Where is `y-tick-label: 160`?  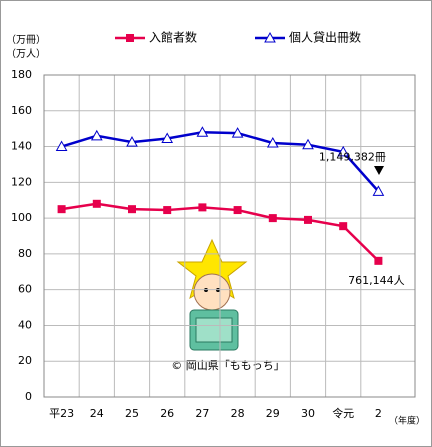 y-tick-label: 160 is located at coordinates (21, 110).